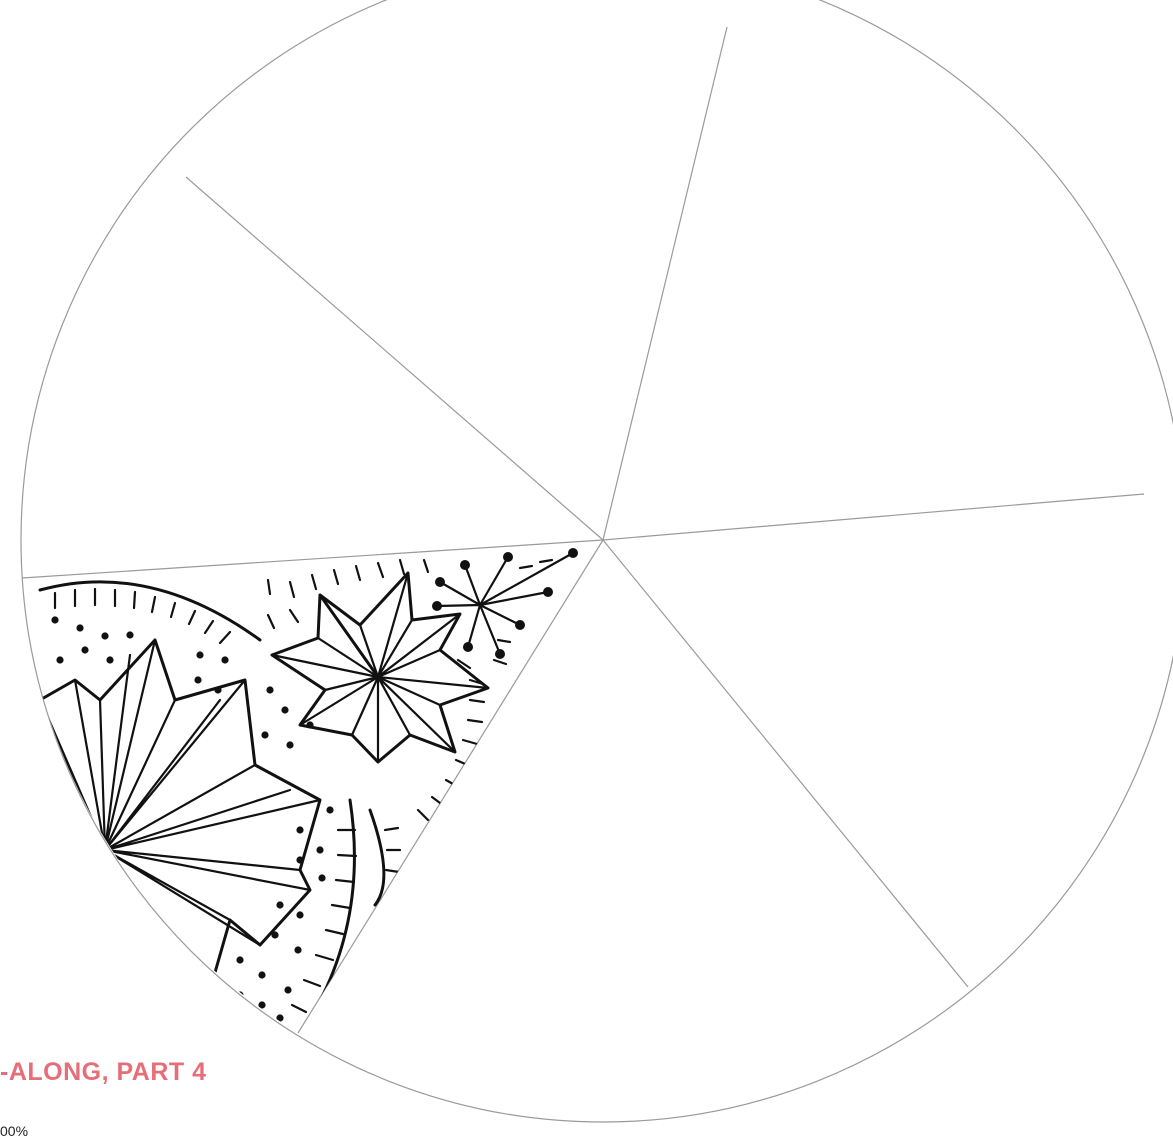  Describe the element at coordinates (380, 667) in the screenshot. I see `star-flower-icon` at that location.